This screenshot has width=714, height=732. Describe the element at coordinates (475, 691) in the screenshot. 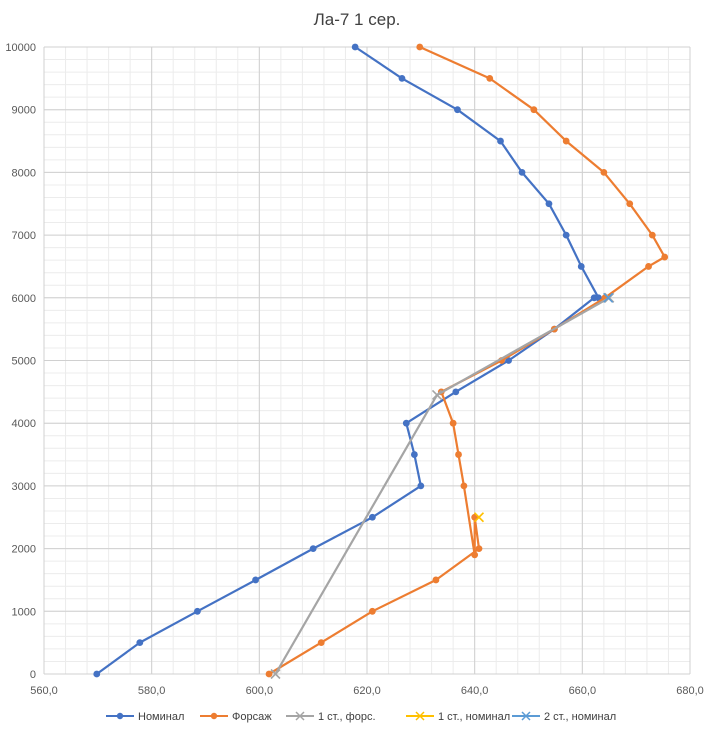

I see `x-tick-label: 640,0` at that location.